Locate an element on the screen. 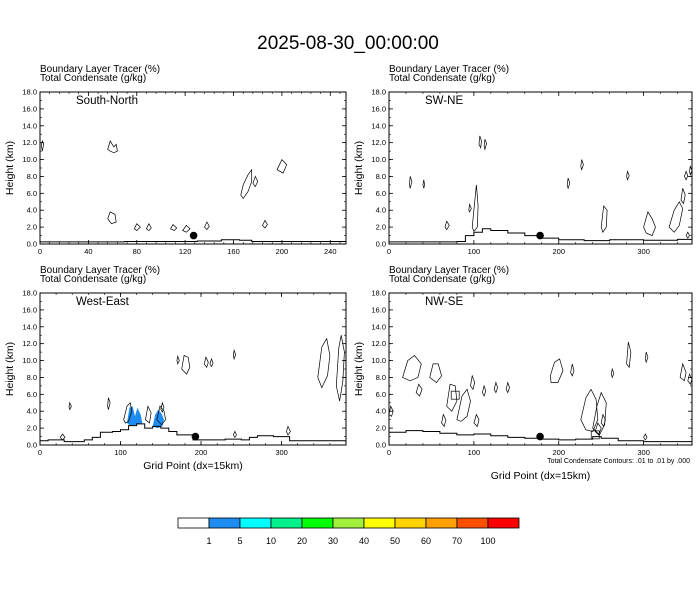 The image size is (696, 612). location-marker is located at coordinates (195, 436).